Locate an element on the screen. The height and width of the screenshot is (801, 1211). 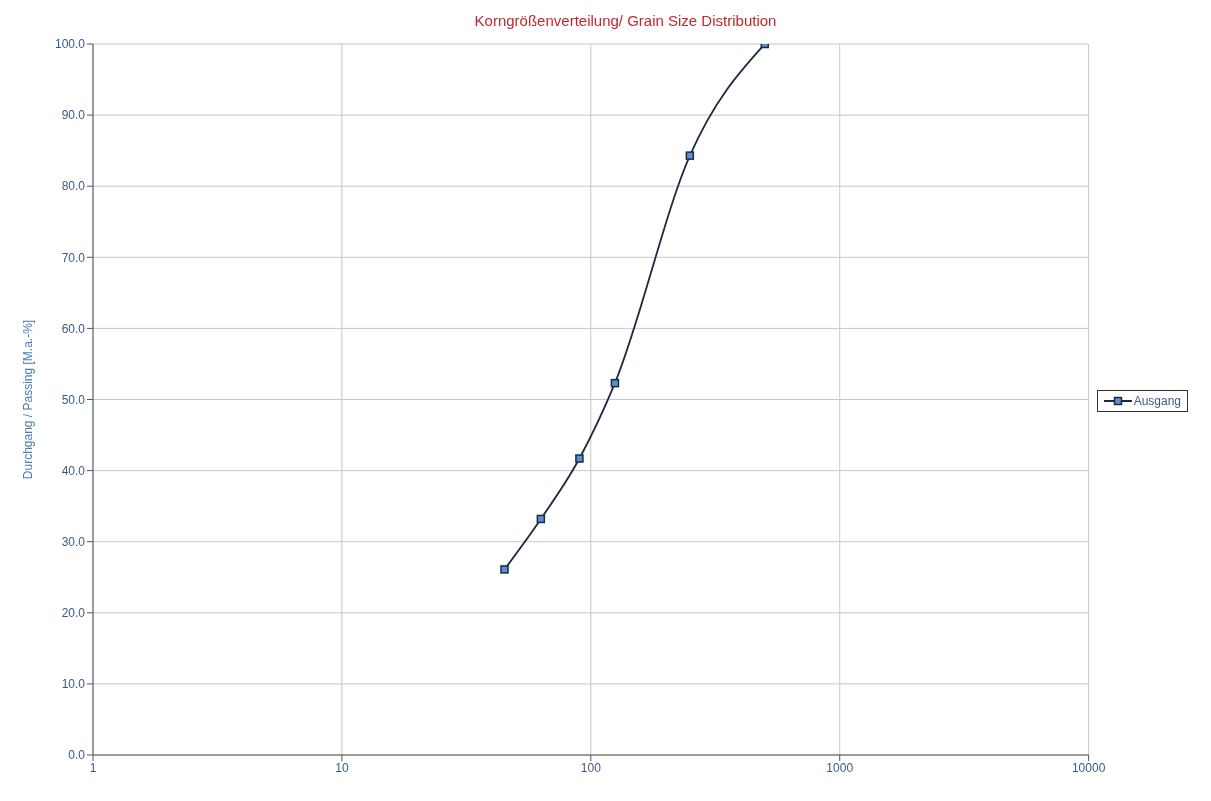
y-tick-label: 70.0 is located at coordinates (73, 257).